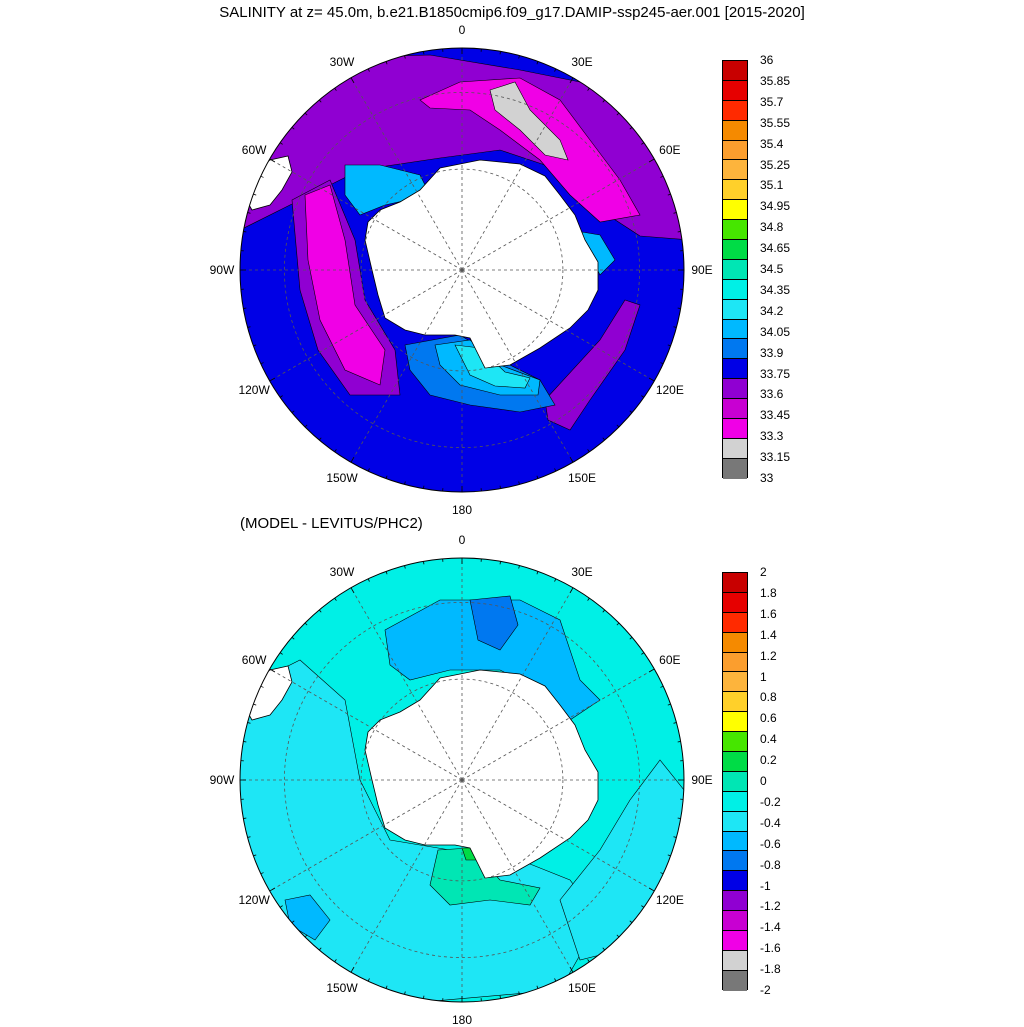 This screenshot has height=1027, width=1024. I want to click on colorbar-tick-label: 33, so click(766, 478).